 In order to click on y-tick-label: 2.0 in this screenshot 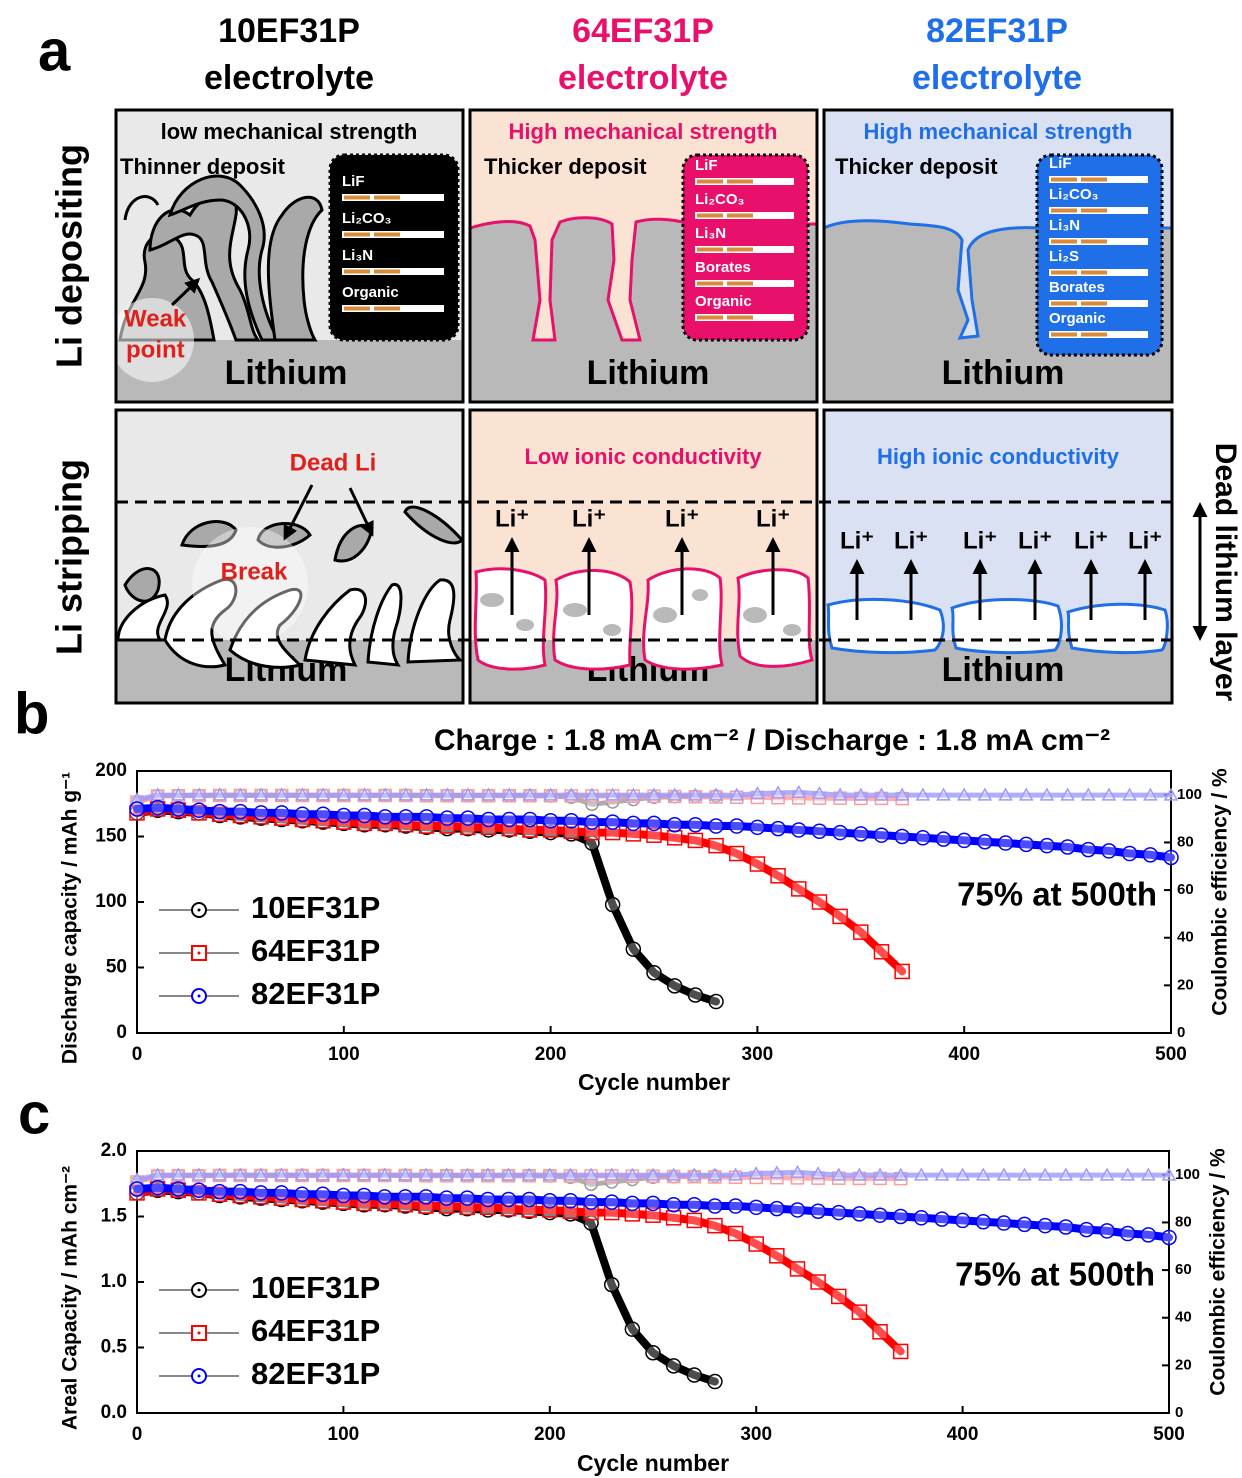, I will do `click(114, 1150)`.